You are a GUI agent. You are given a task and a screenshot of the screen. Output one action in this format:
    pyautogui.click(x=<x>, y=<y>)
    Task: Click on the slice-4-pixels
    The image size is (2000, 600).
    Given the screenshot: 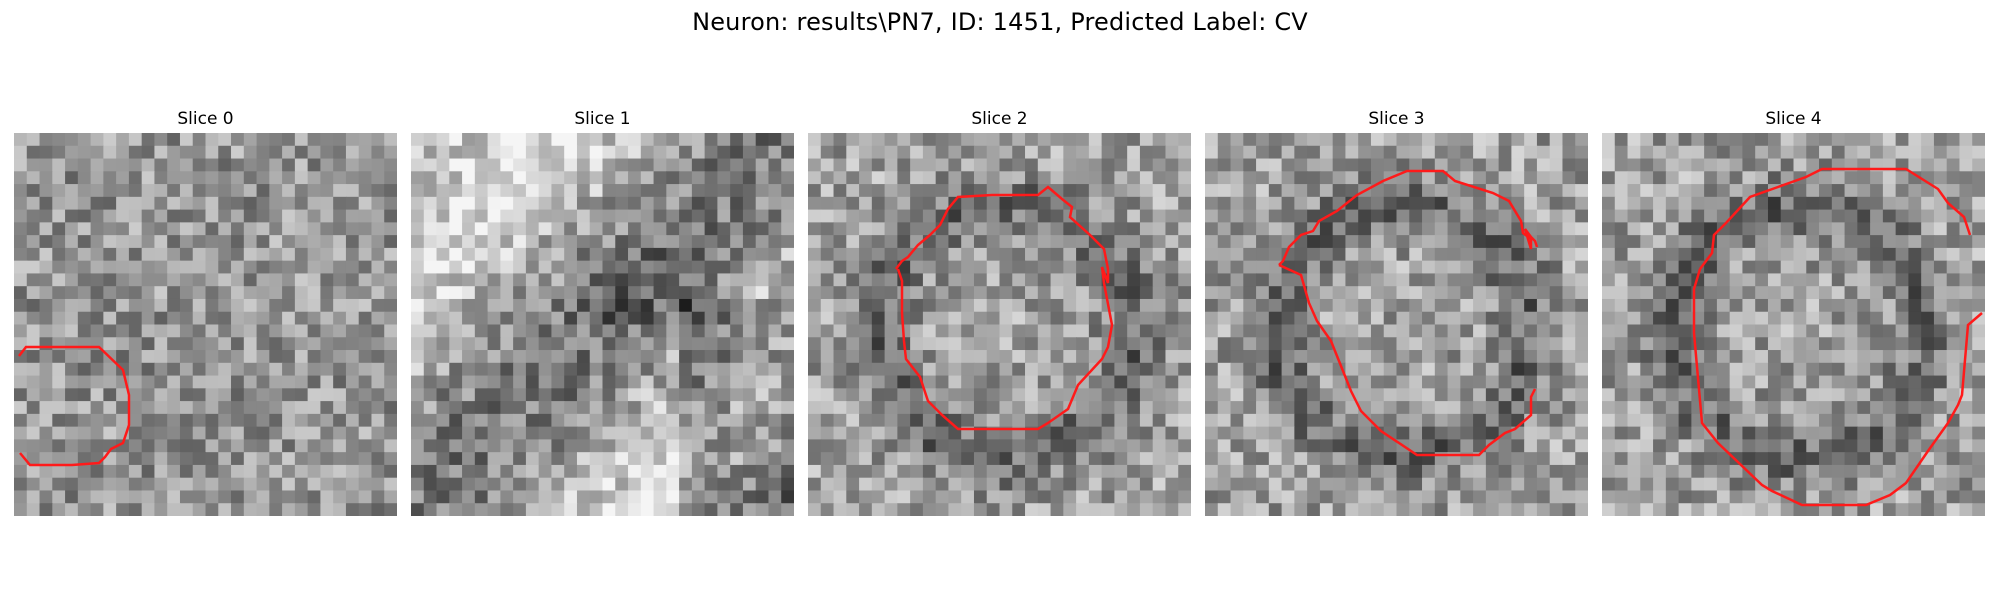 What is the action you would take?
    pyautogui.click(x=1793, y=324)
    